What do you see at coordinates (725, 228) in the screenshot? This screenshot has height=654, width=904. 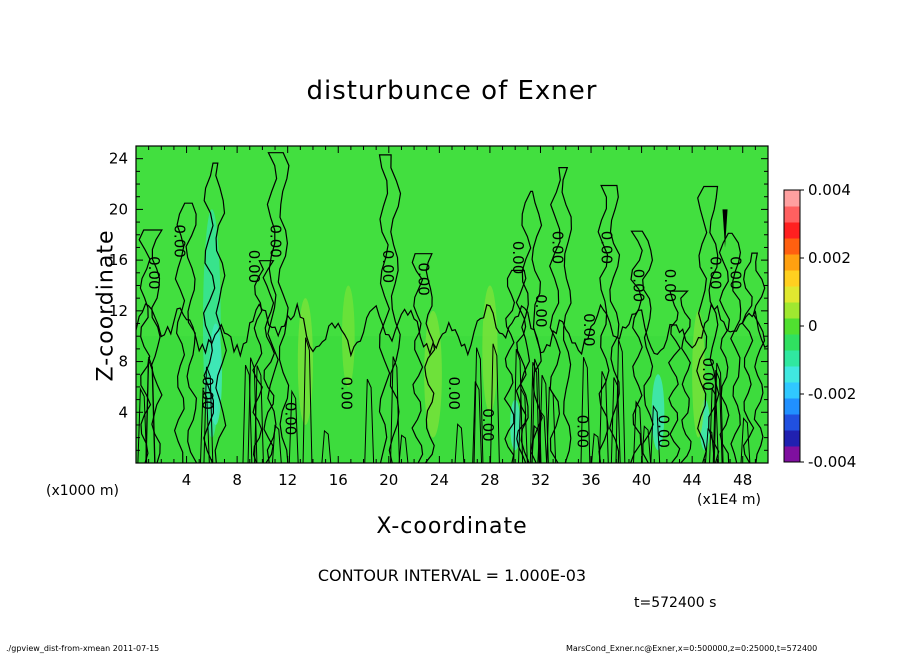 I see `contour-dense-spot` at bounding box center [725, 228].